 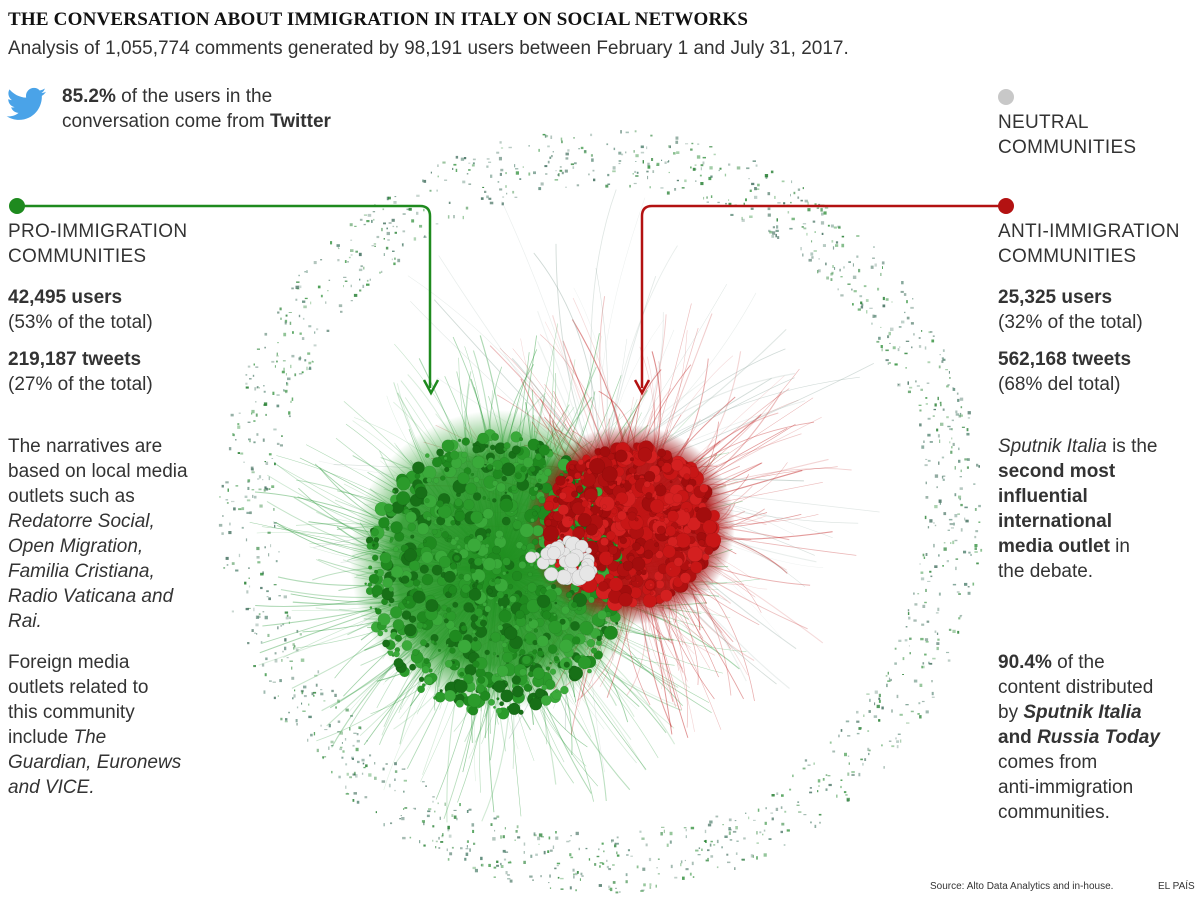 What do you see at coordinates (1011, 712) in the screenshot?
I see `anti-content-line: by` at bounding box center [1011, 712].